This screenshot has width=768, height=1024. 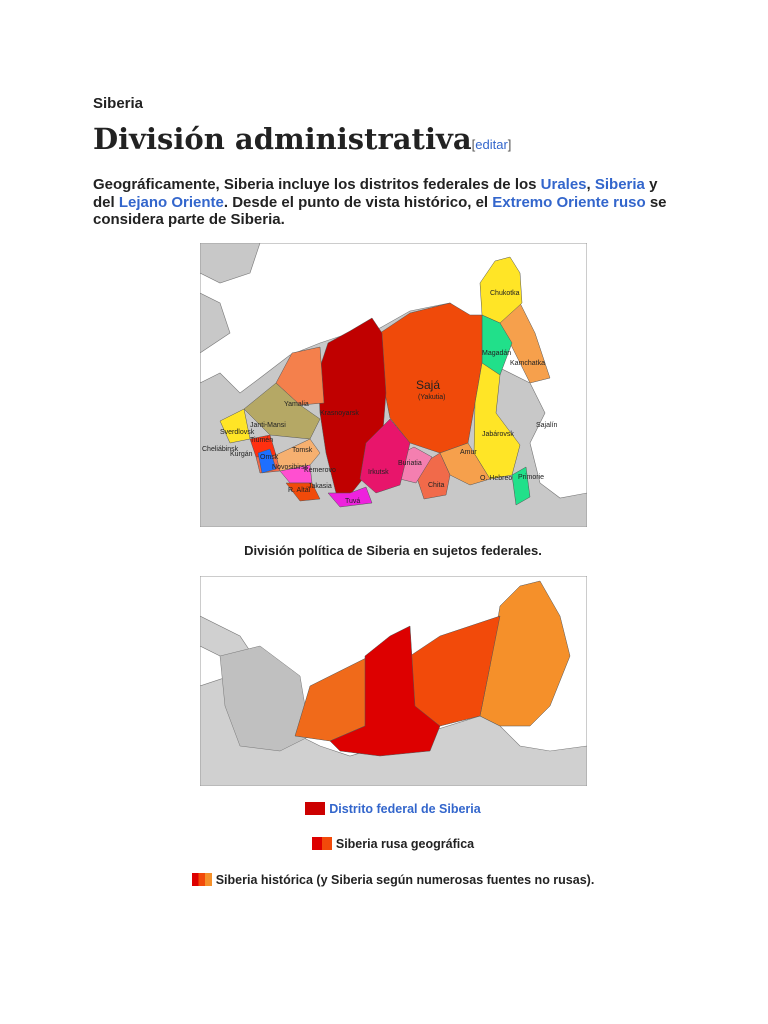 I want to click on bracket: ], so click(x=509, y=144).